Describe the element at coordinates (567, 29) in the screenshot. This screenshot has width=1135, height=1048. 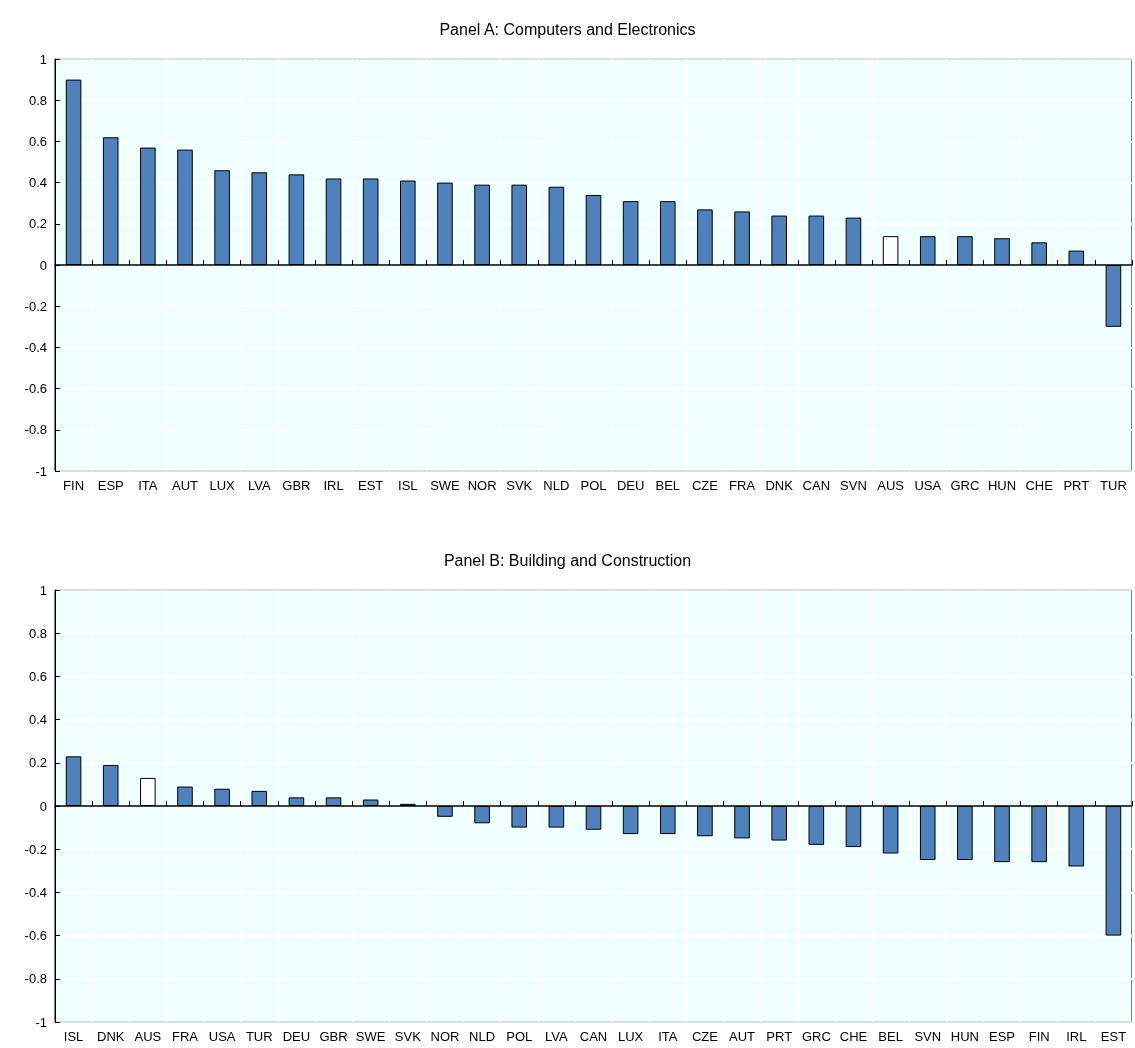
I see `chart-title: Panel A: Computers and Electronics` at that location.